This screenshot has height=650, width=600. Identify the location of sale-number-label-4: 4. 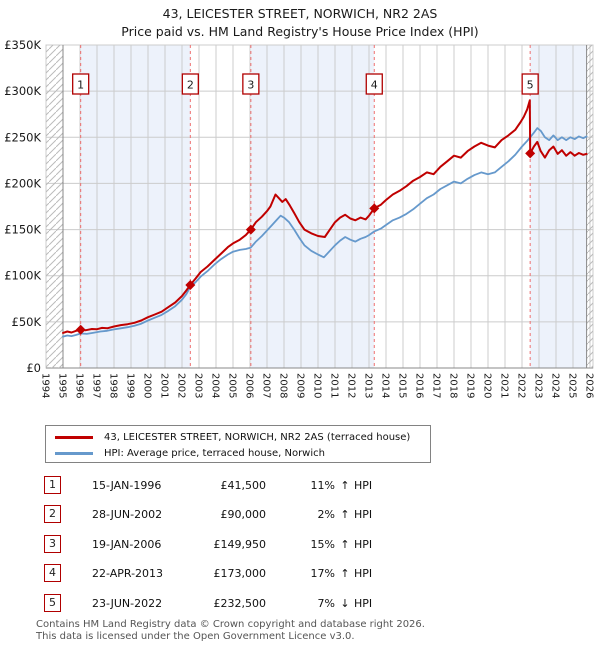
(374, 85).